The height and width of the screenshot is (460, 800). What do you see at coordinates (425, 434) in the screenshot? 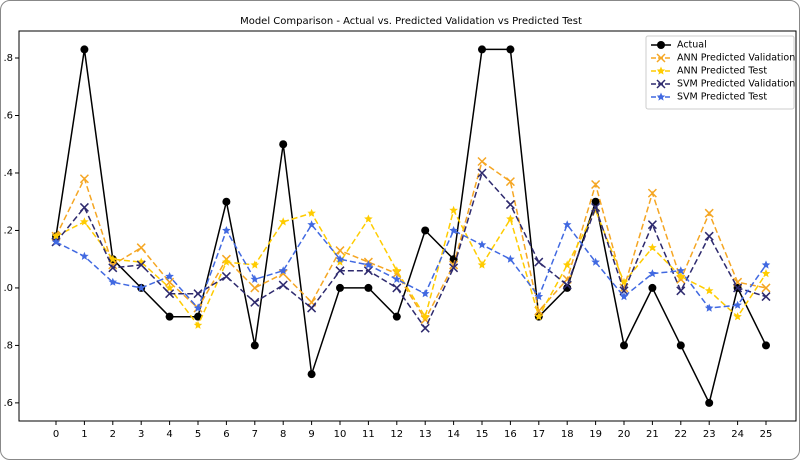
I see `x-tick-label: 13` at bounding box center [425, 434].